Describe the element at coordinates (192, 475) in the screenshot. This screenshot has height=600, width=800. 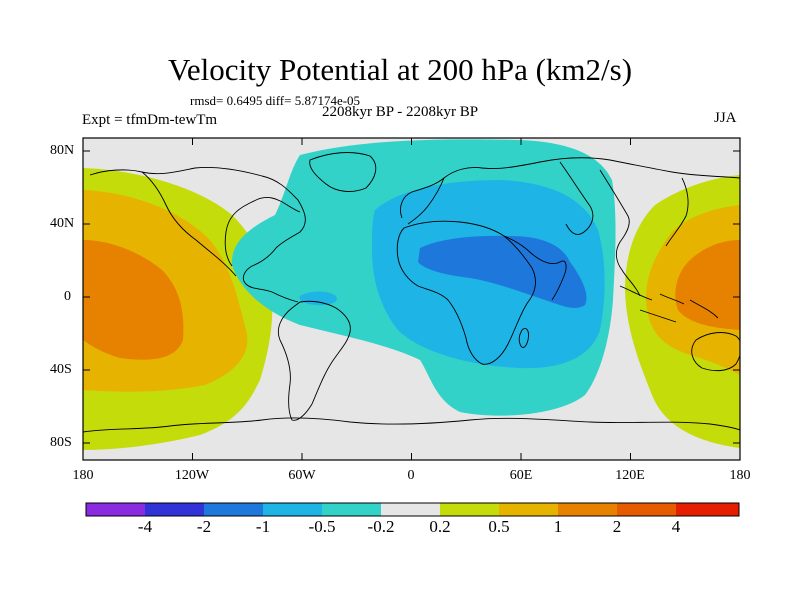
I see `lon-label: 120W` at that location.